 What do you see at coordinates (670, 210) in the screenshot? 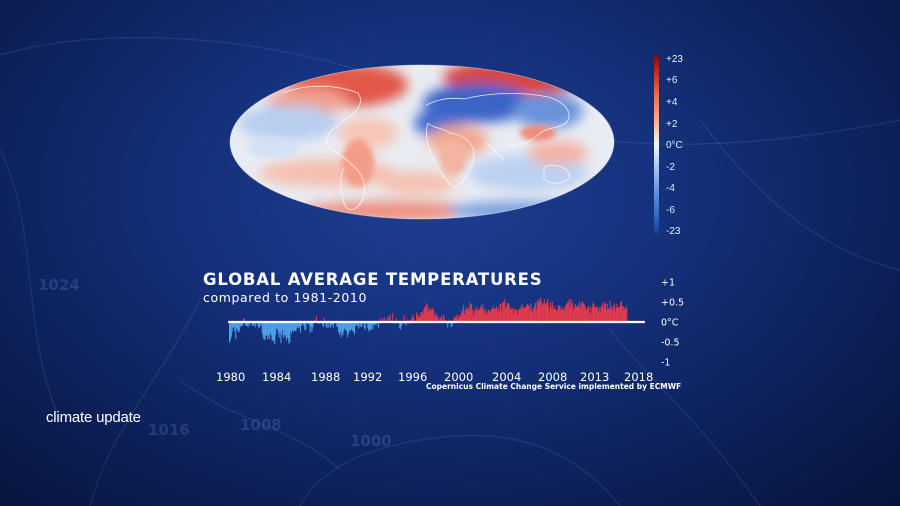
I see `scale-label-minus6: -6` at bounding box center [670, 210].